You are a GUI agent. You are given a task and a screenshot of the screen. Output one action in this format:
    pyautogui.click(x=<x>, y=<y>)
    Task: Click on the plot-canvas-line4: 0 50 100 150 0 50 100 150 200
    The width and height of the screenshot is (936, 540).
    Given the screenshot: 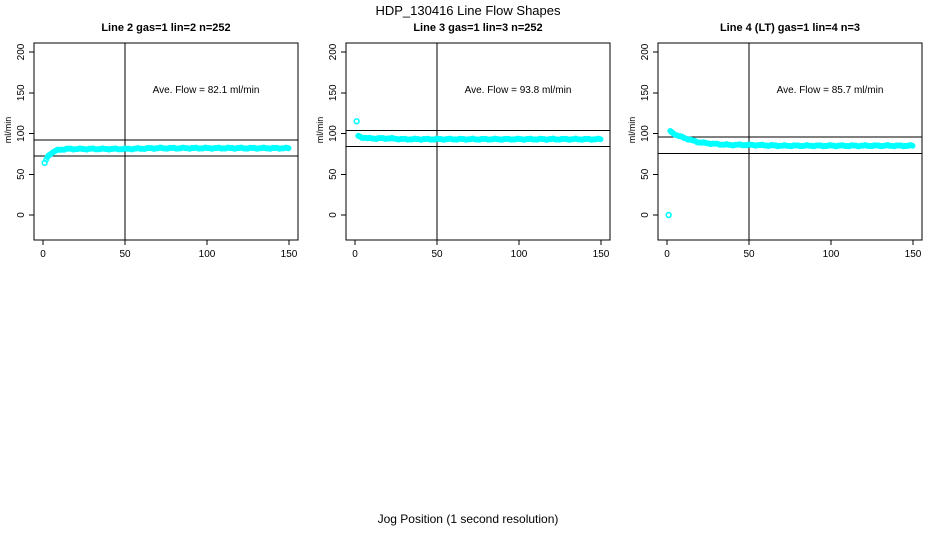 What is the action you would take?
    pyautogui.click(x=781, y=151)
    